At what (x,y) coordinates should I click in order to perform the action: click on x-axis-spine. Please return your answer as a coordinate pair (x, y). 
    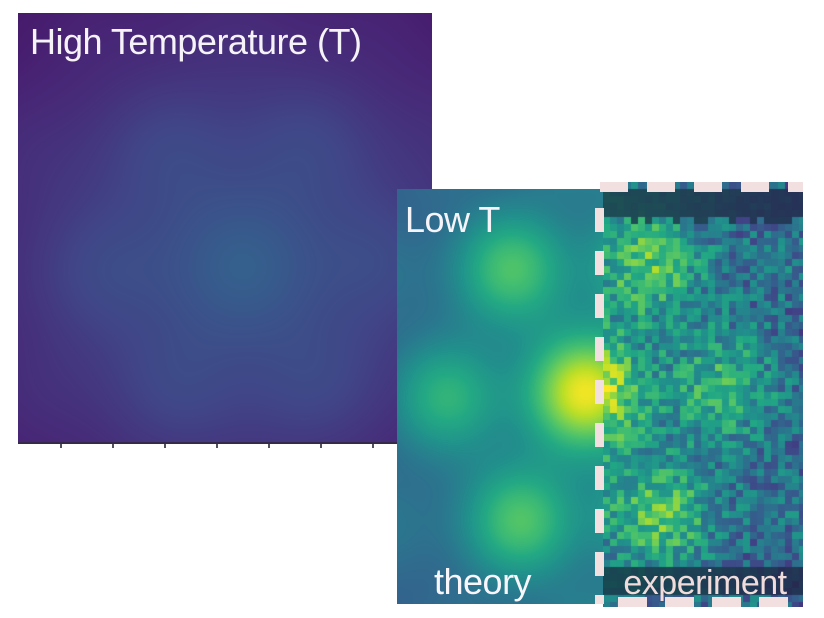
    Looking at the image, I should click on (225, 443).